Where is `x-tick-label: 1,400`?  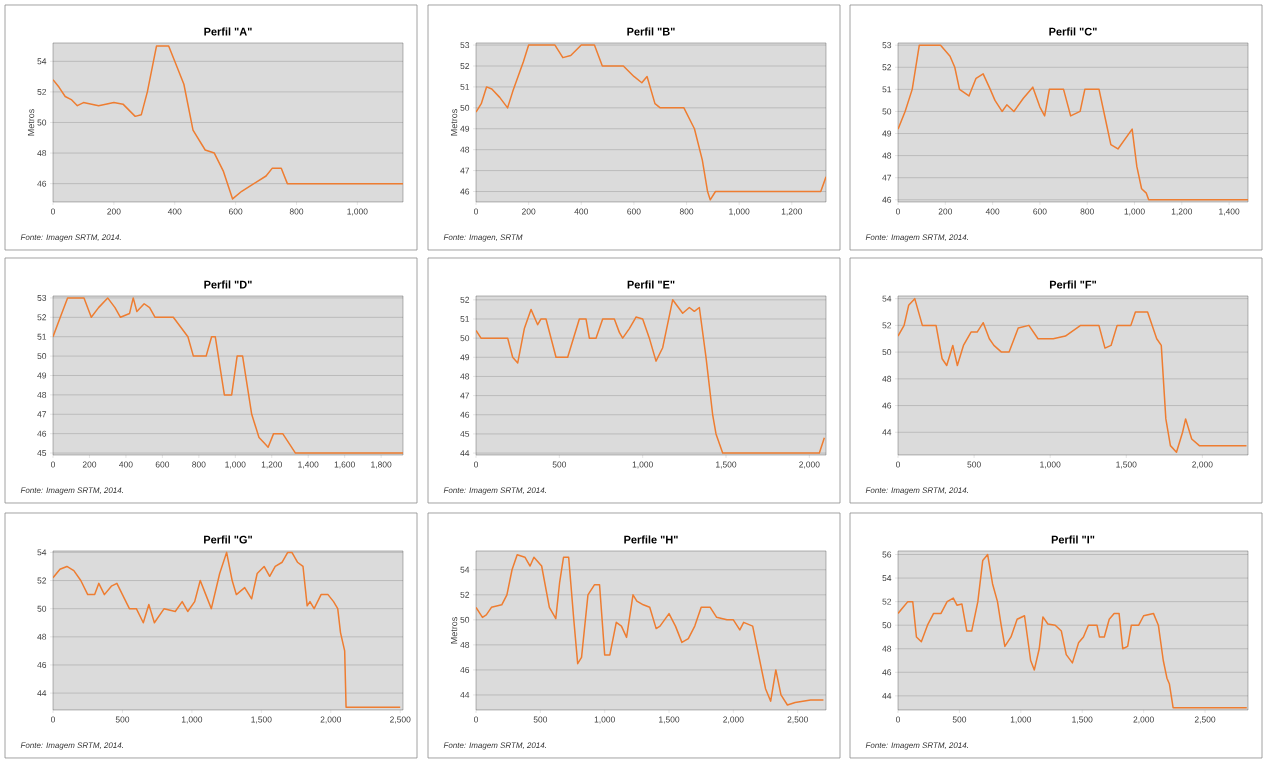 x-tick-label: 1,400 is located at coordinates (308, 465).